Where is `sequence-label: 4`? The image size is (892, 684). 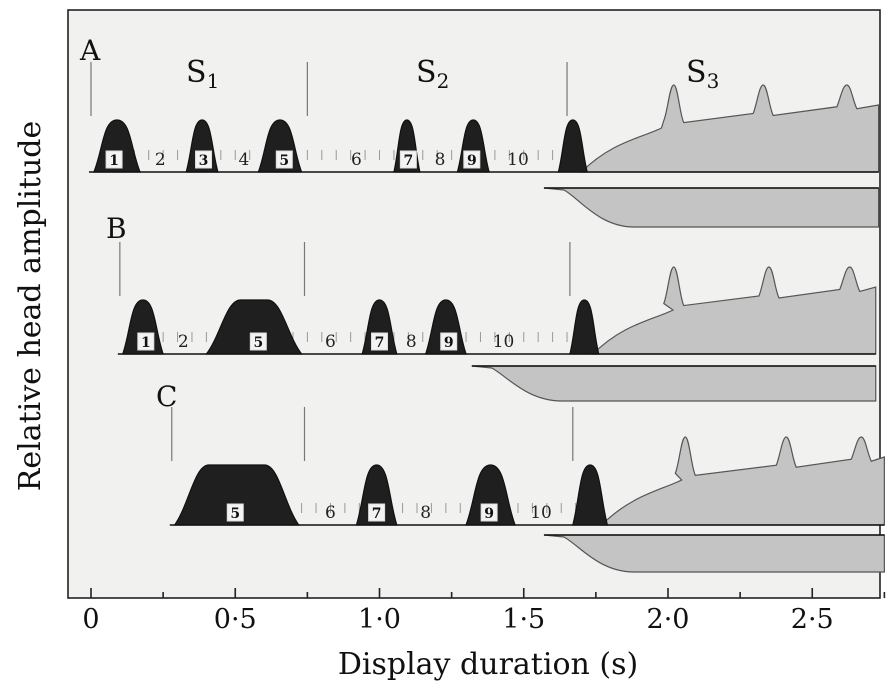
sequence-label: 4 is located at coordinates (243, 160).